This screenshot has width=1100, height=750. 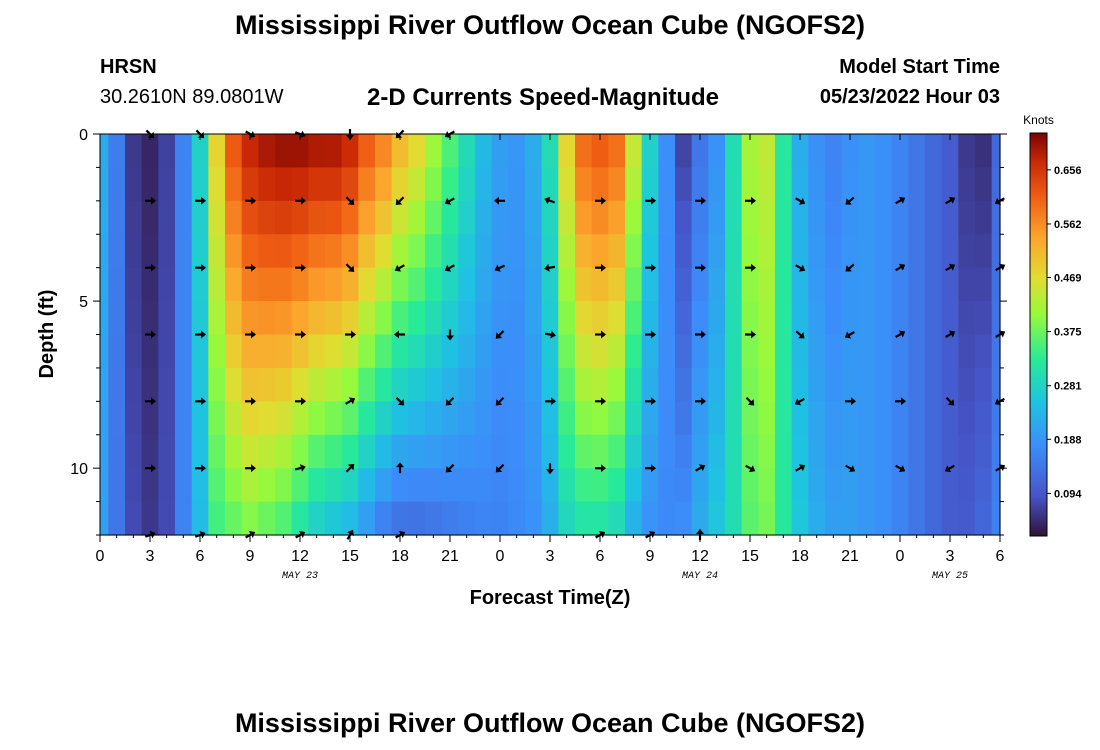 What do you see at coordinates (128, 67) in the screenshot?
I see `station-name: HRSN` at bounding box center [128, 67].